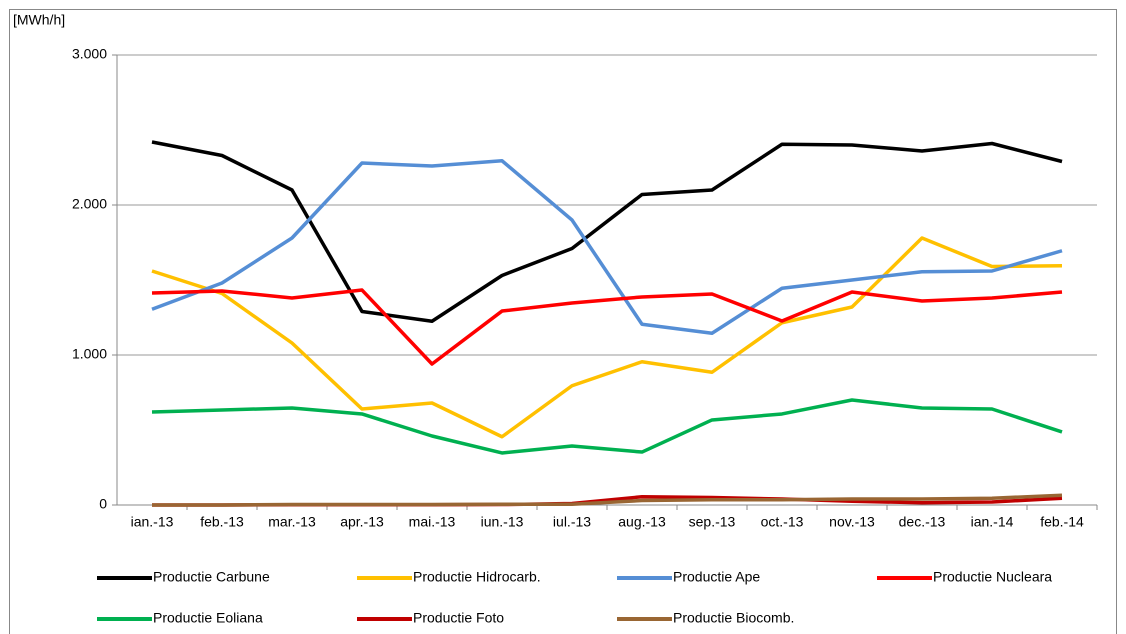 The height and width of the screenshot is (634, 1126). Describe the element at coordinates (89, 204) in the screenshot. I see `y-tick-label: 2.000` at that location.